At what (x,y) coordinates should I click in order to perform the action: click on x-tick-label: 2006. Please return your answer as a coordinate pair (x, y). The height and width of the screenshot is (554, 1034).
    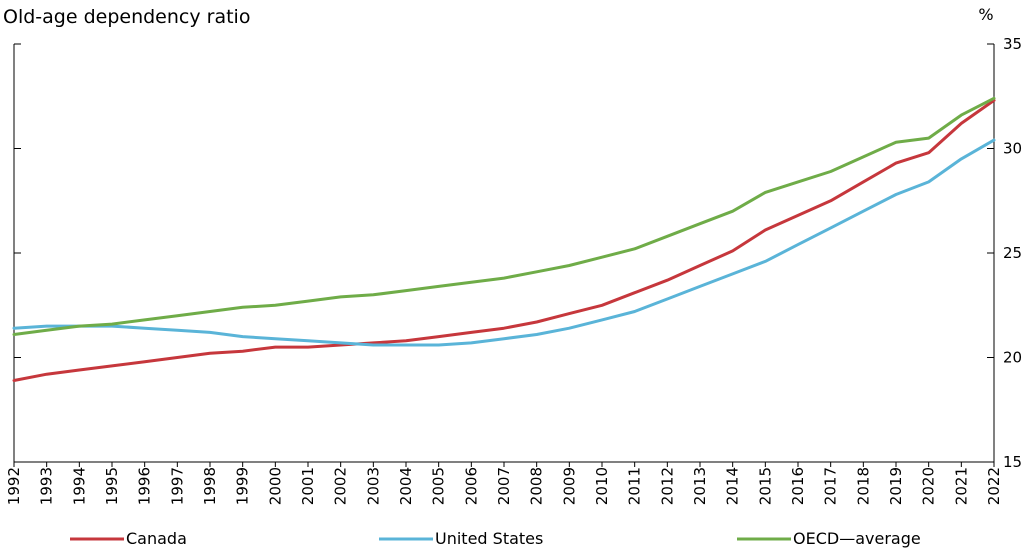
    Looking at the image, I should click on (471, 486).